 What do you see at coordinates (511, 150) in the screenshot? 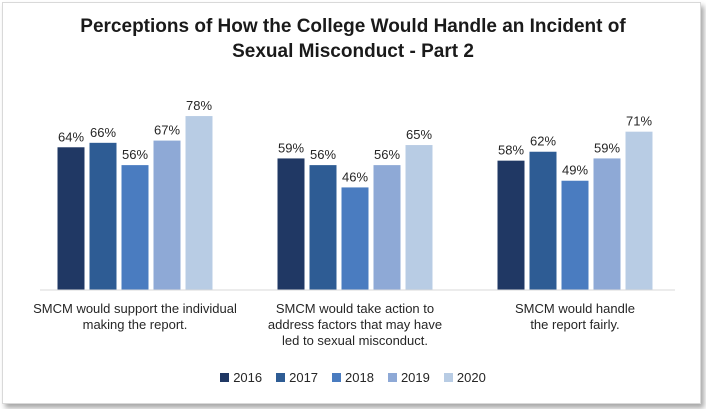
I see `data-label-fairly-2016: 58%` at bounding box center [511, 150].